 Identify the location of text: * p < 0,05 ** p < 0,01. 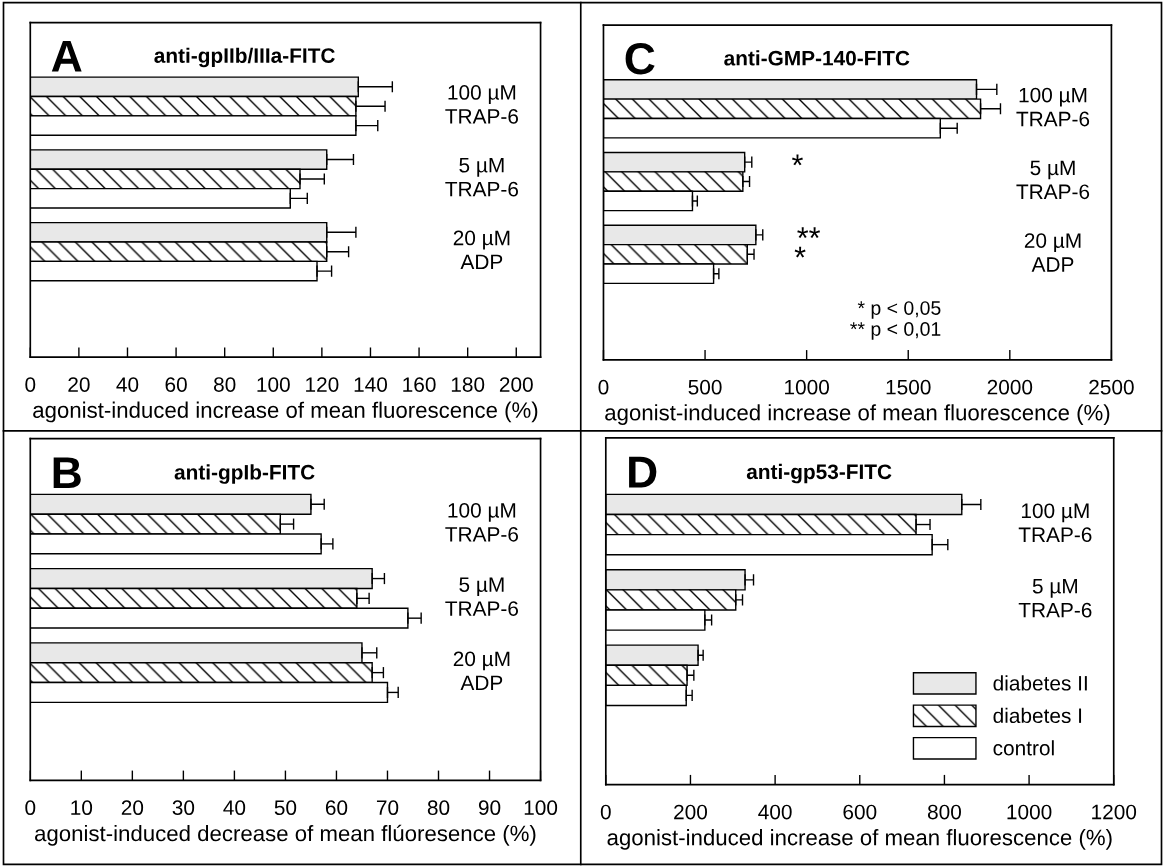
(895, 320).